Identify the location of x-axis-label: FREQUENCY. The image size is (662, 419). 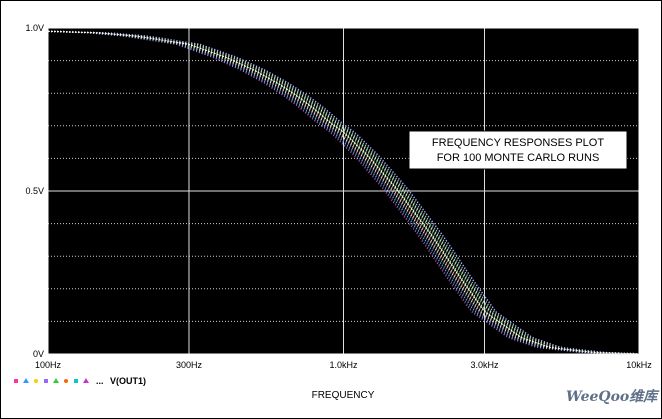
(343, 395).